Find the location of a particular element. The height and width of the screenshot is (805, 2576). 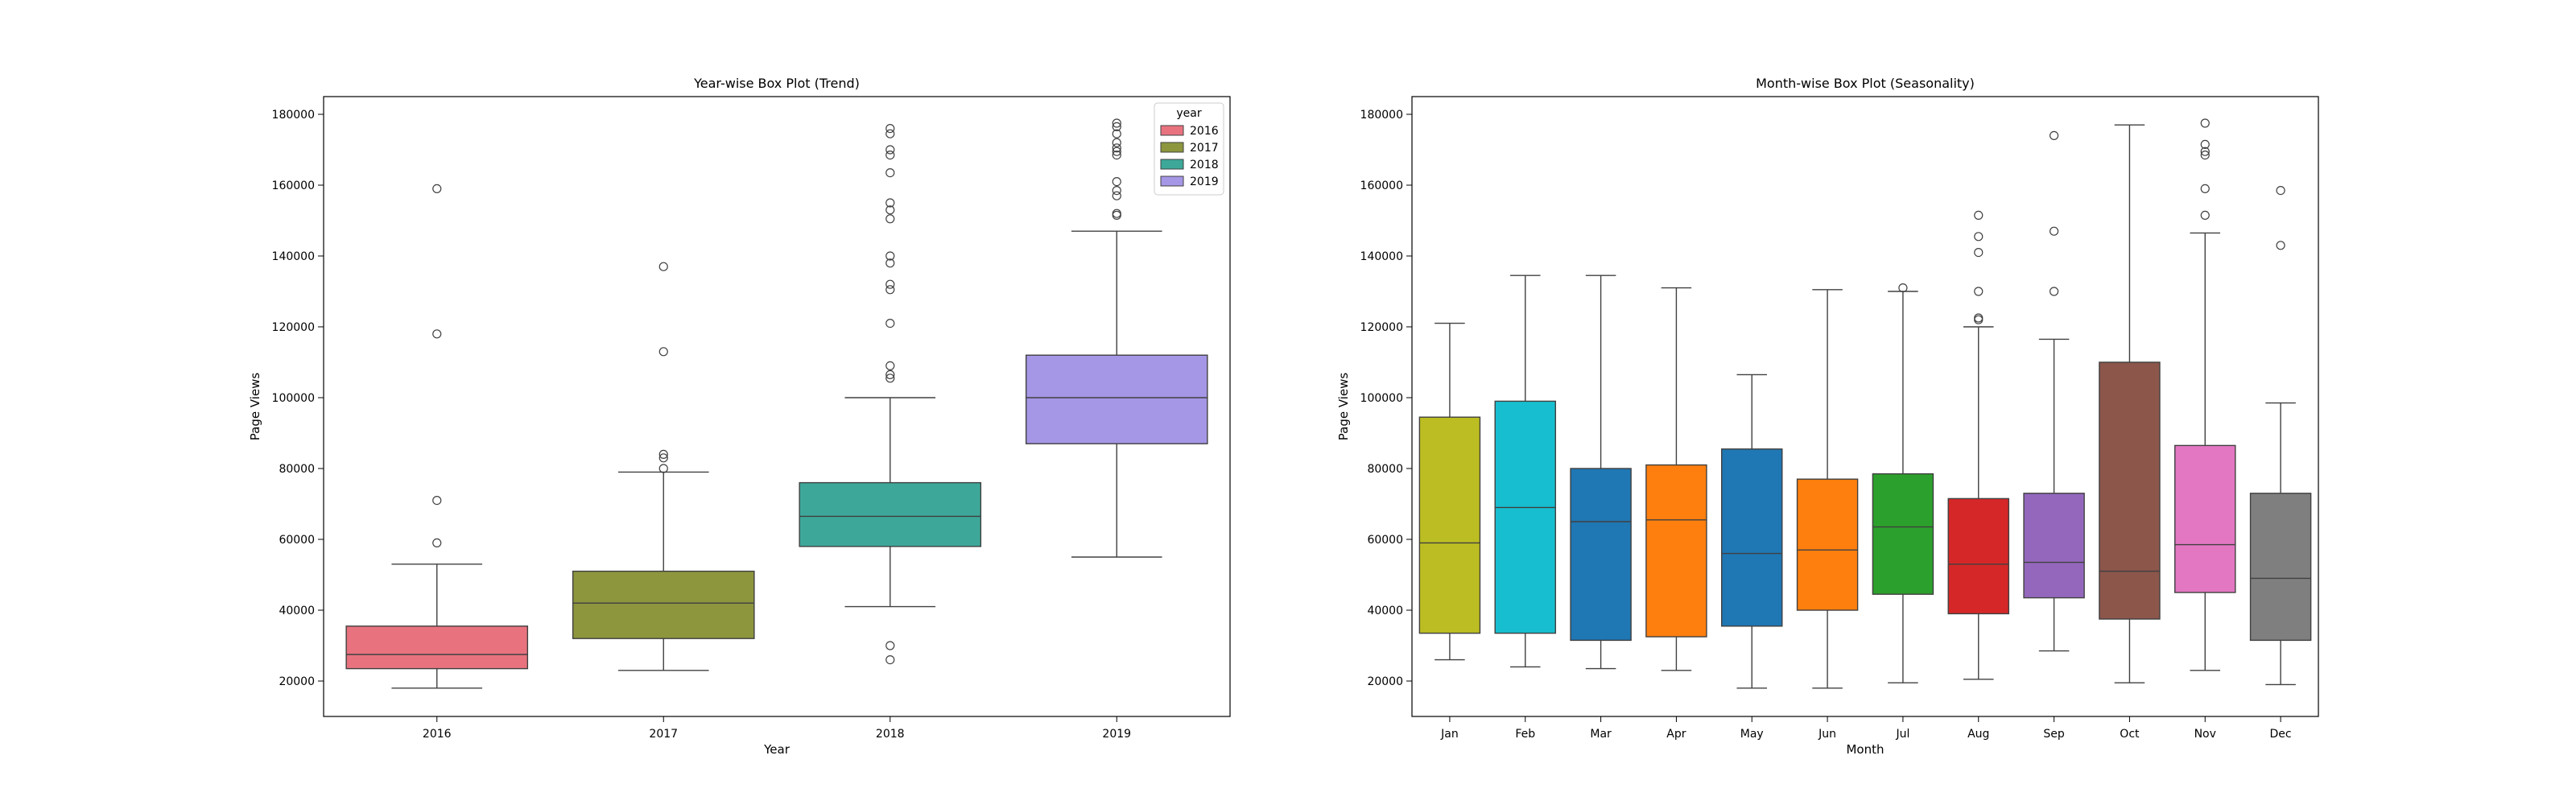

year-chart-title: Year-wise Box Plot (Trend) is located at coordinates (776, 83).